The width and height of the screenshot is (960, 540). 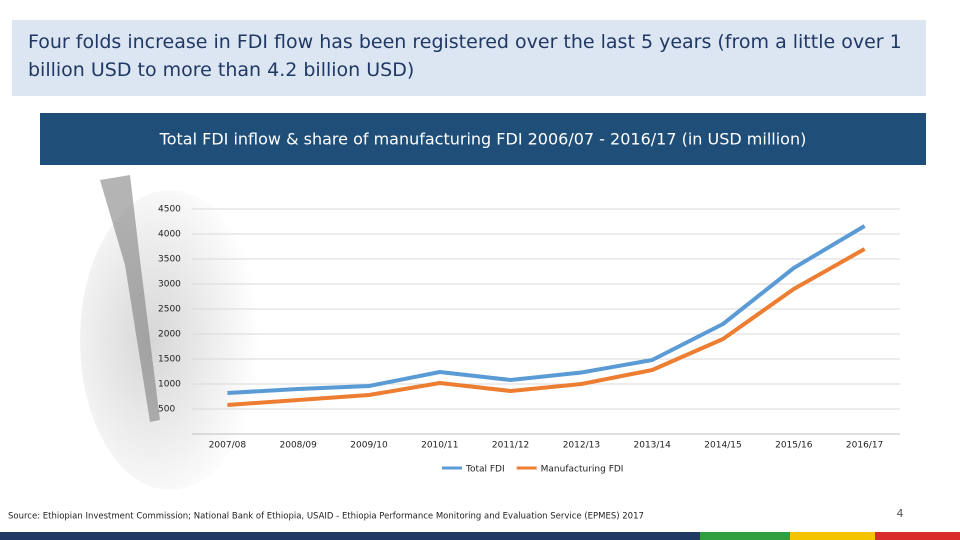 I want to click on dart-shape, so click(x=130, y=298).